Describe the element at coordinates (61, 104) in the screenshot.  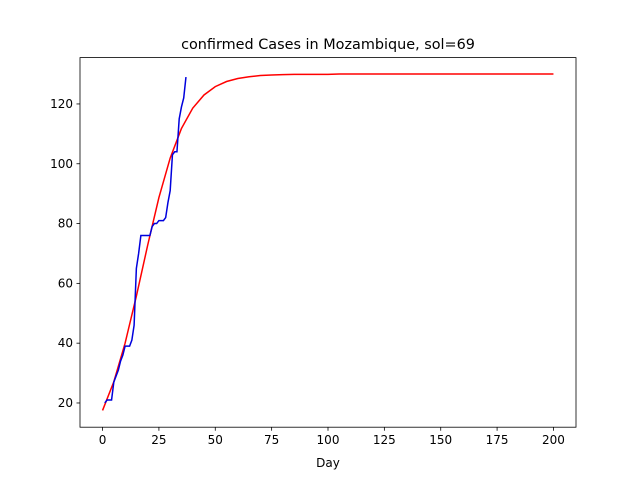
I see `y-tick-label: 120` at that location.